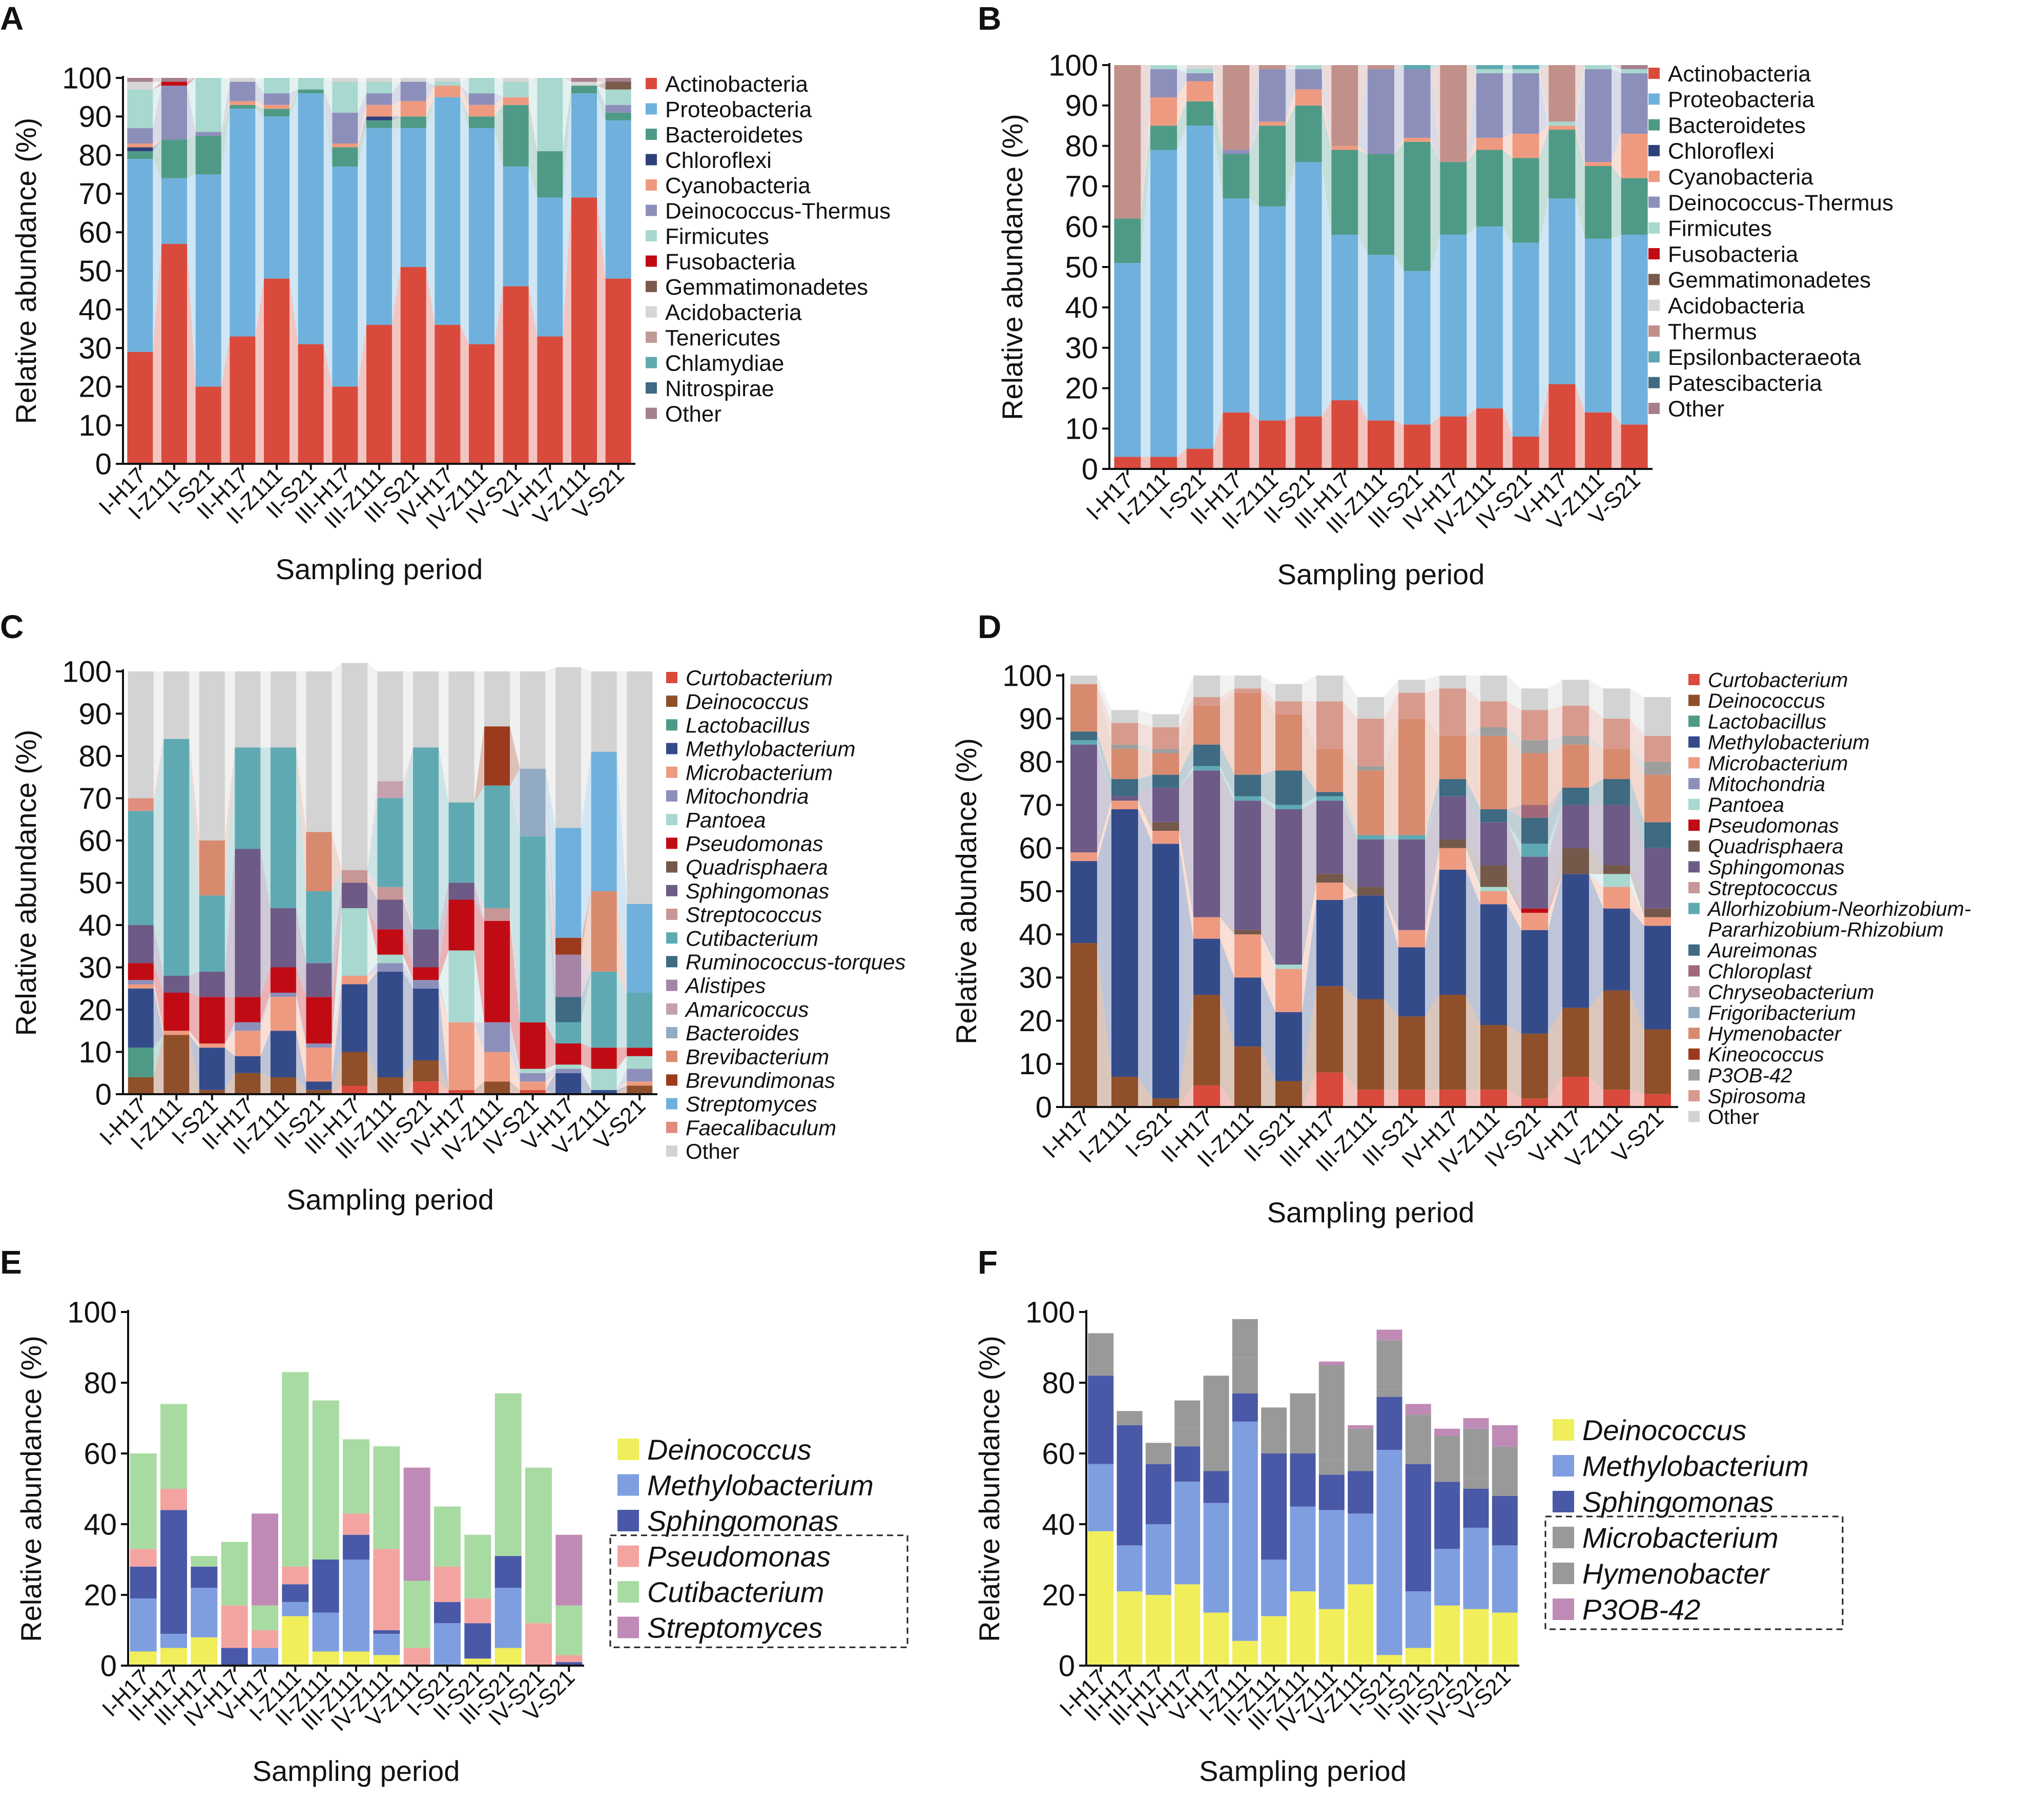  What do you see at coordinates (1780, 202) in the screenshot?
I see `panel-b-legend-label: Deinococcus-Thermus` at bounding box center [1780, 202].